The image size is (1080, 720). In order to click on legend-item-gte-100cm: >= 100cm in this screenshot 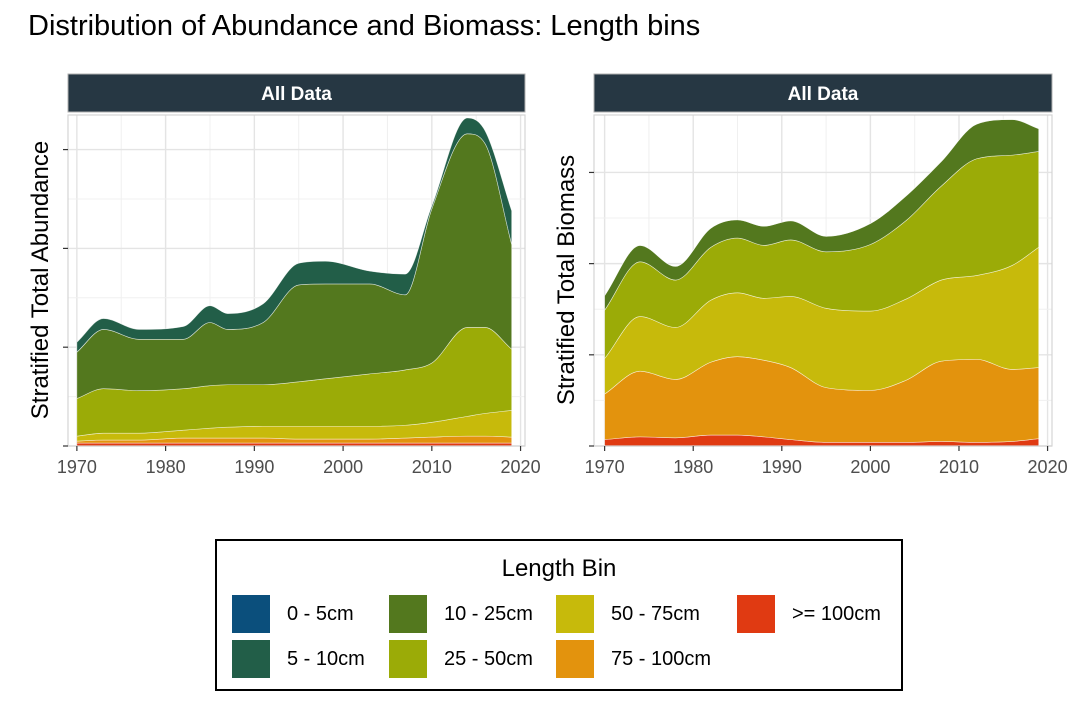, I will do `click(808, 614)`.